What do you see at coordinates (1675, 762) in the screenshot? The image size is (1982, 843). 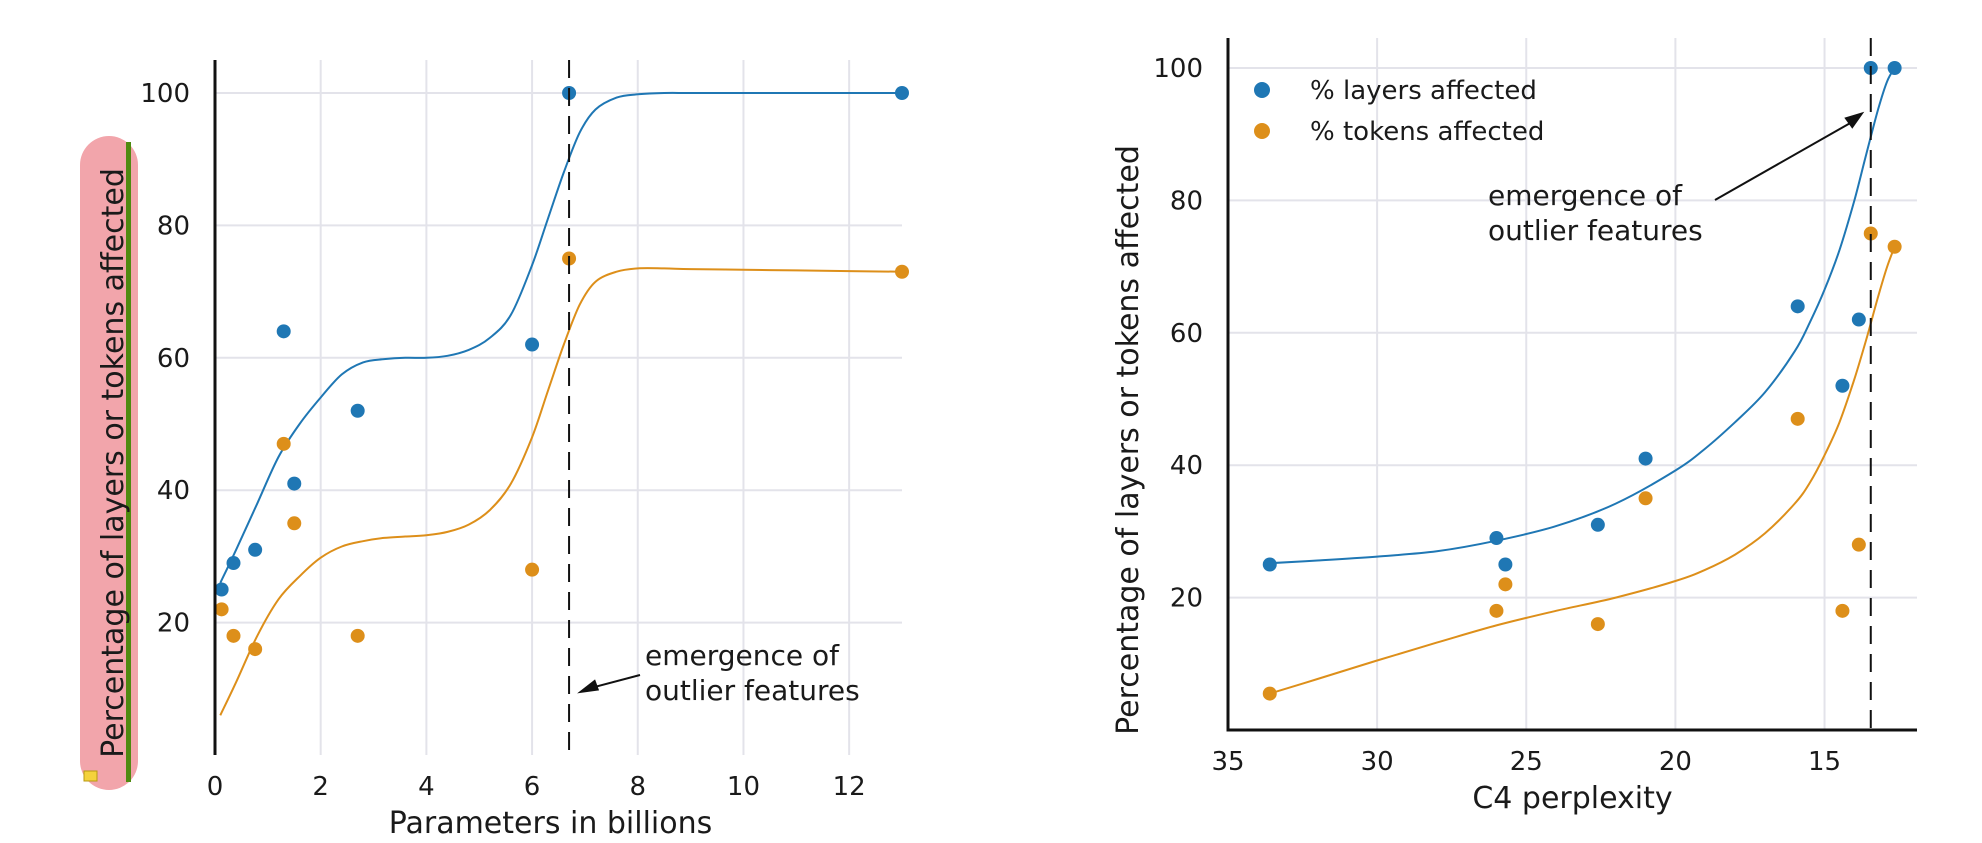 I see `x-tick-label: 20` at bounding box center [1675, 762].